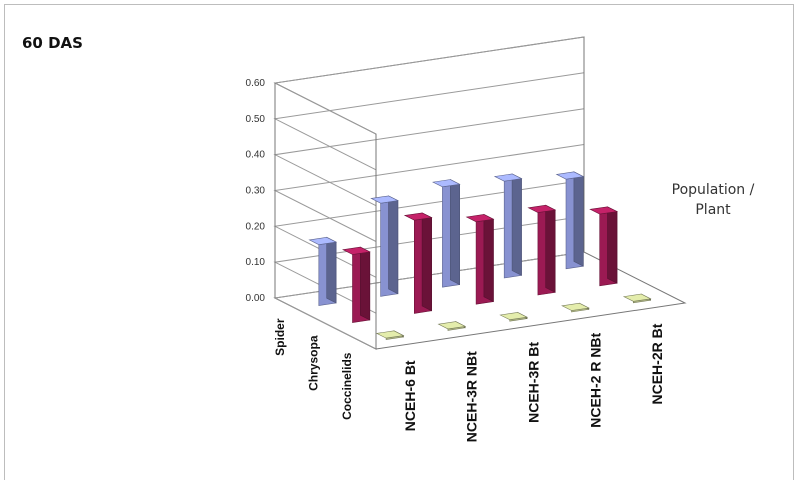  What do you see at coordinates (612, 245) in the screenshot?
I see `bar-chrysopa-5-side` at bounding box center [612, 245].